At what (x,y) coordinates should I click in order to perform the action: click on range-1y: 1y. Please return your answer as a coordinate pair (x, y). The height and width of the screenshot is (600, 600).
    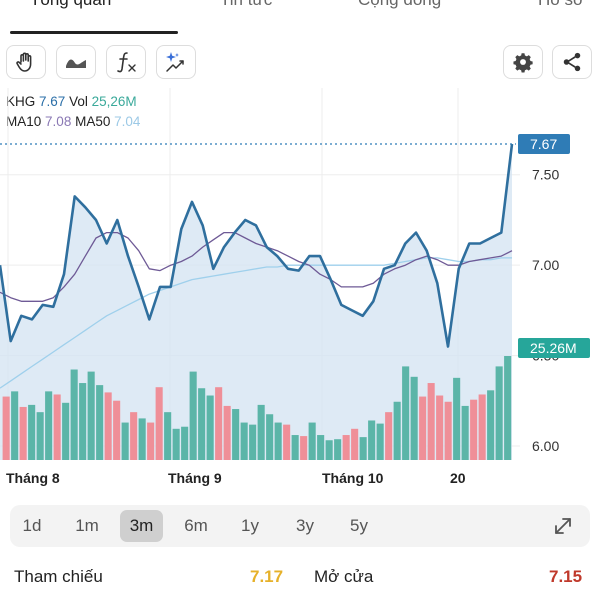
    Looking at the image, I should click on (250, 525).